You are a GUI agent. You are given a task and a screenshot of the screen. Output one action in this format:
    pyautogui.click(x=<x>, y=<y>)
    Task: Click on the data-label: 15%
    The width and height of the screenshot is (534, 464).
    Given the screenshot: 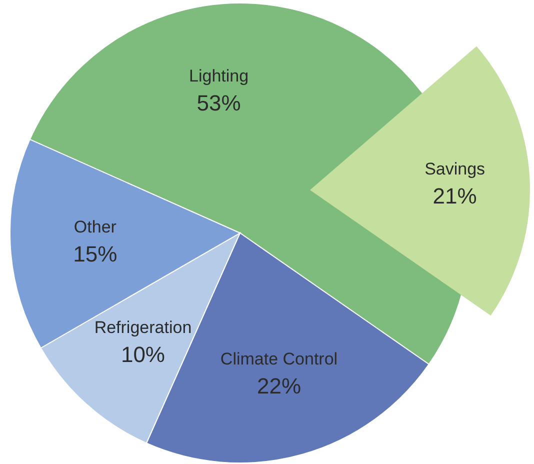 What is the action you would take?
    pyautogui.click(x=95, y=254)
    